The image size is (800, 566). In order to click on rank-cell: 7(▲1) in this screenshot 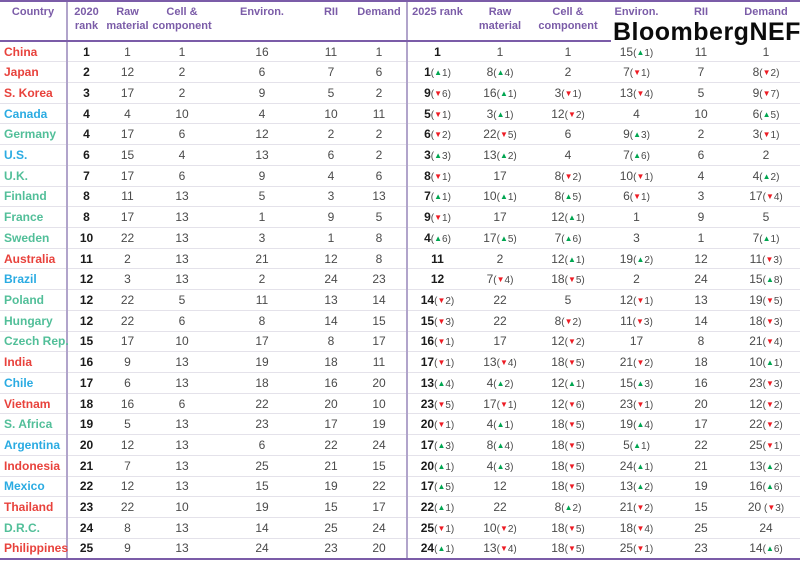, I will do `click(436, 197)`.